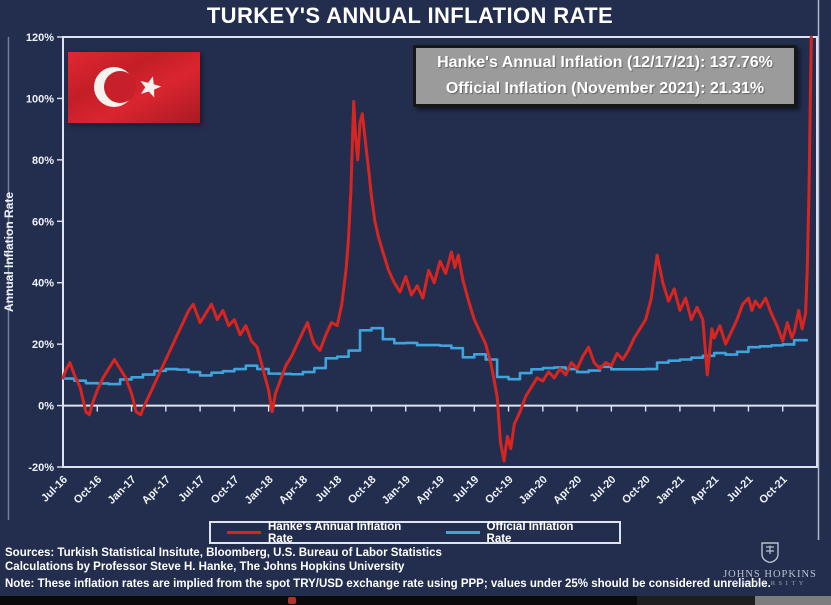 This screenshot has width=831, height=605. I want to click on y-tick-label: 0%, so click(46, 407).